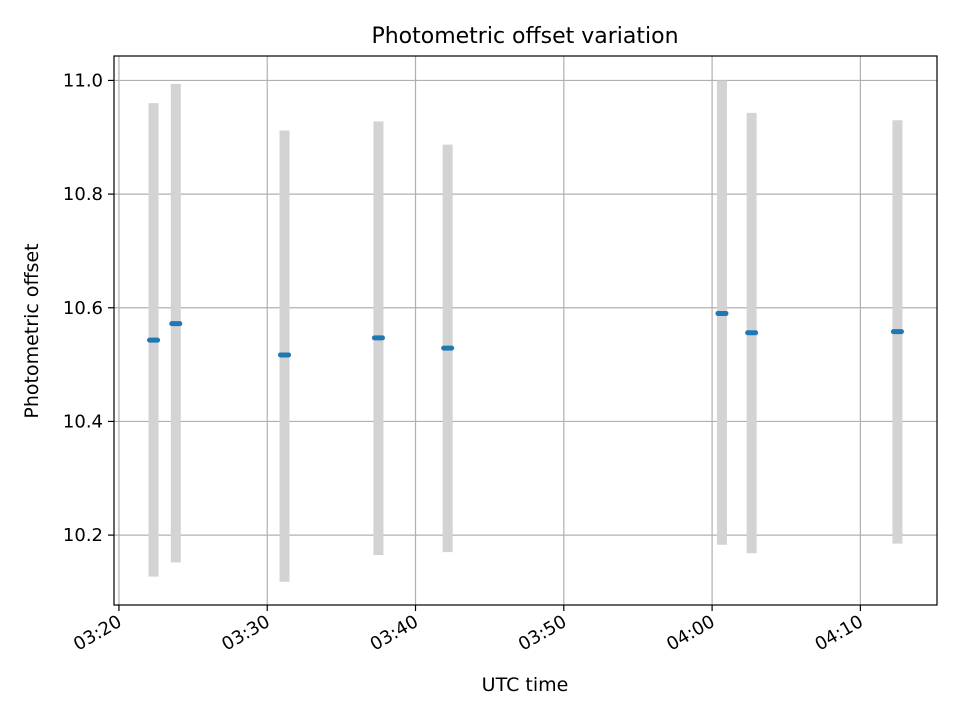  I want to click on y-axis: 10.2 10.4 10.6 10.8 11.0, so click(88, 308).